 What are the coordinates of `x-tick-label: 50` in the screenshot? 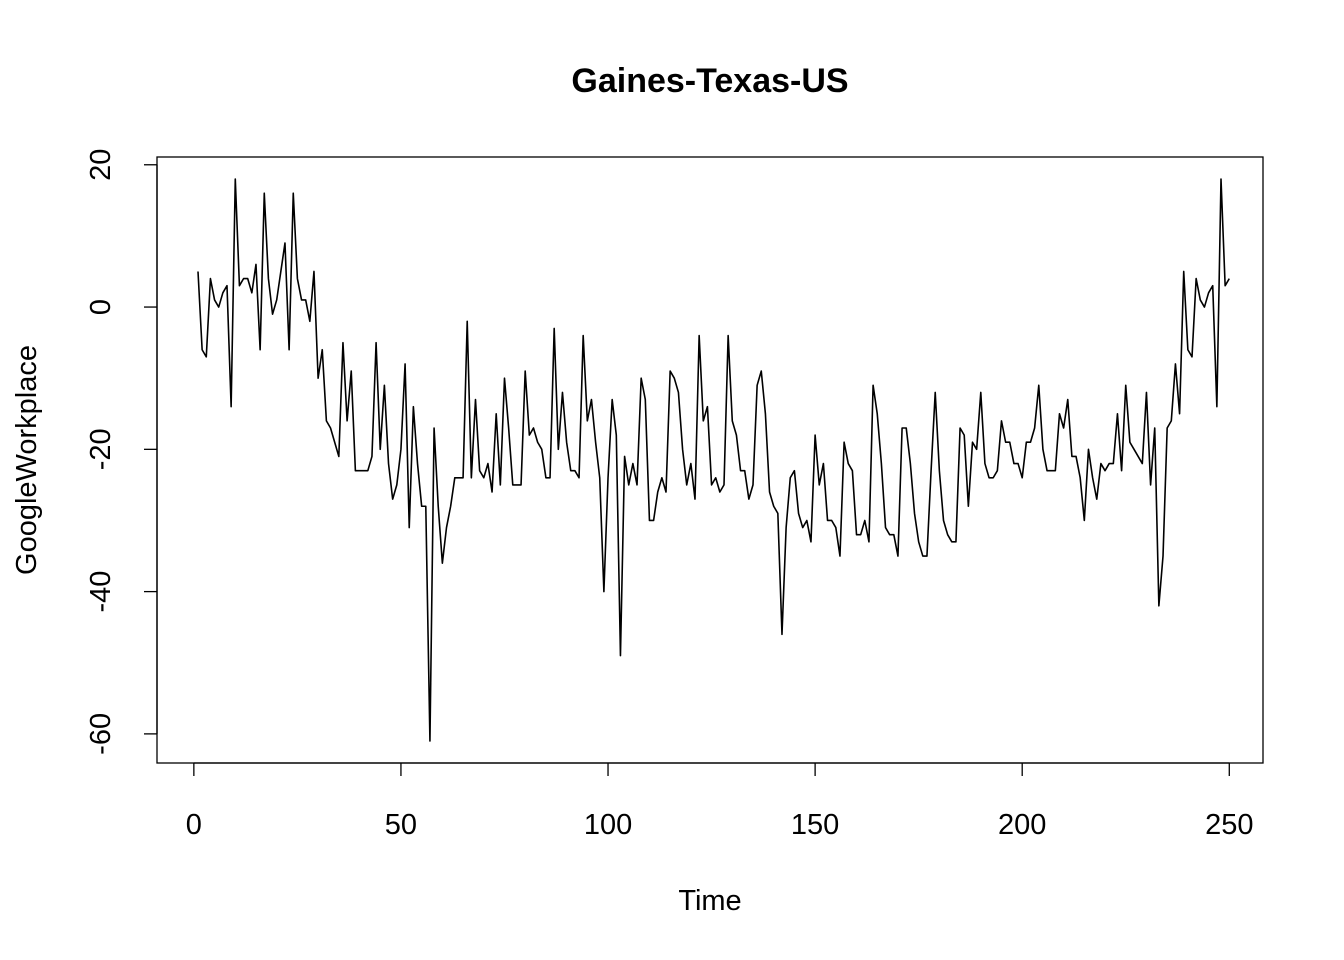 It's located at (401, 825).